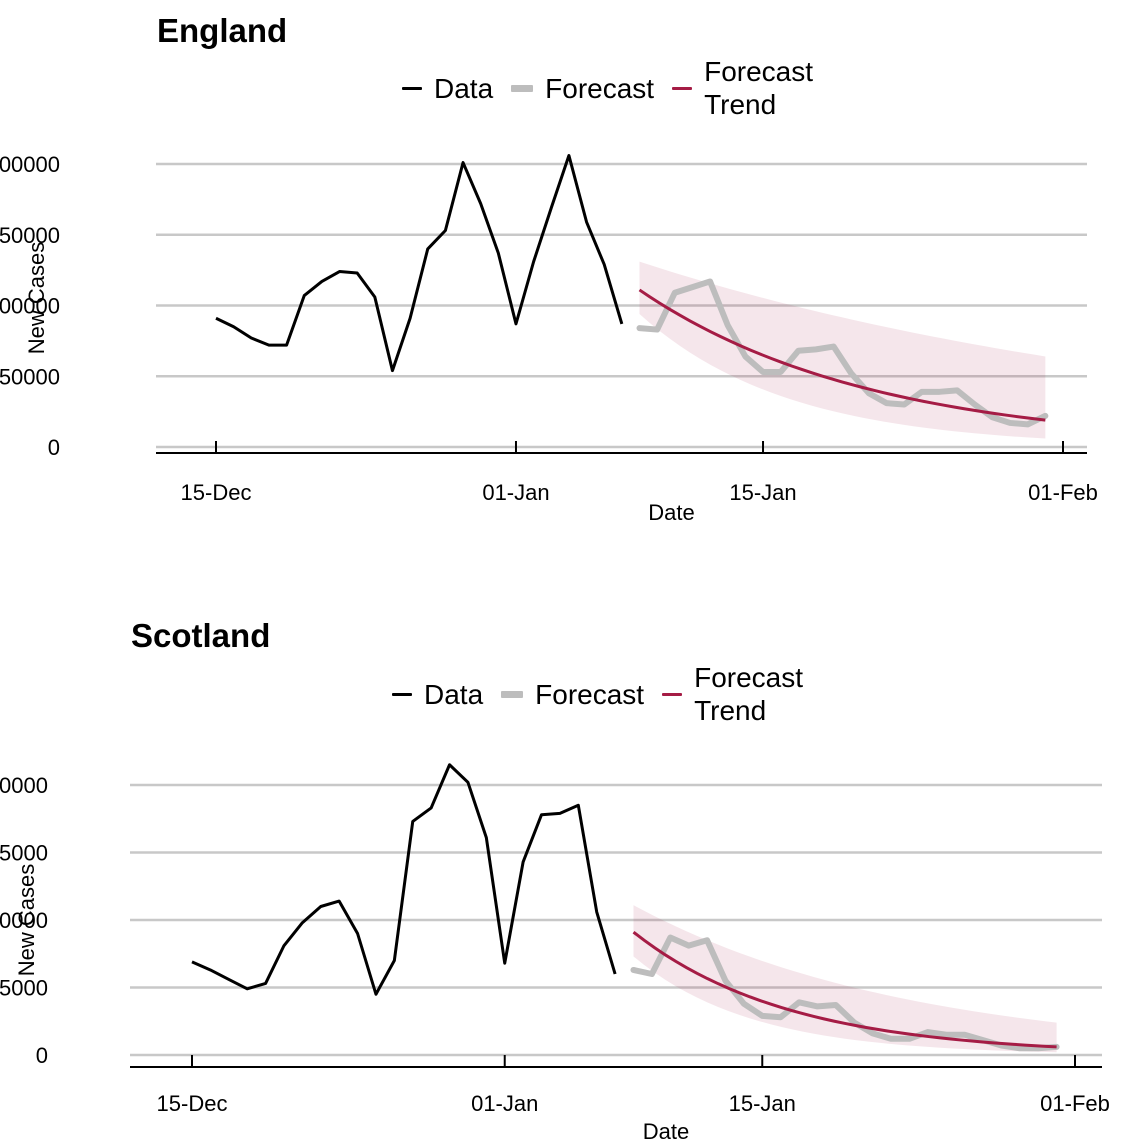 The height and width of the screenshot is (1142, 1121). What do you see at coordinates (30, 235) in the screenshot?
I see `y-tick-label: 150000` at bounding box center [30, 235].